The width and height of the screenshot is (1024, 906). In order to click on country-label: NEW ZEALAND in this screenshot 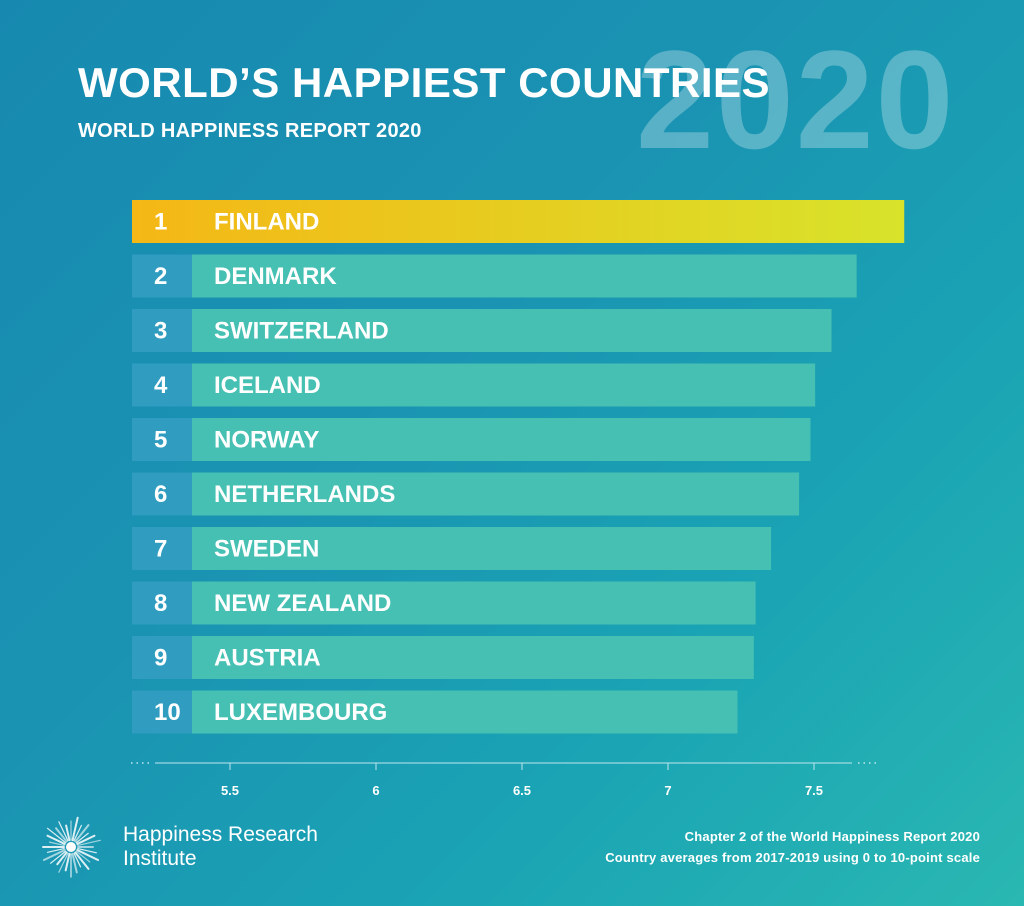, I will do `click(302, 603)`.